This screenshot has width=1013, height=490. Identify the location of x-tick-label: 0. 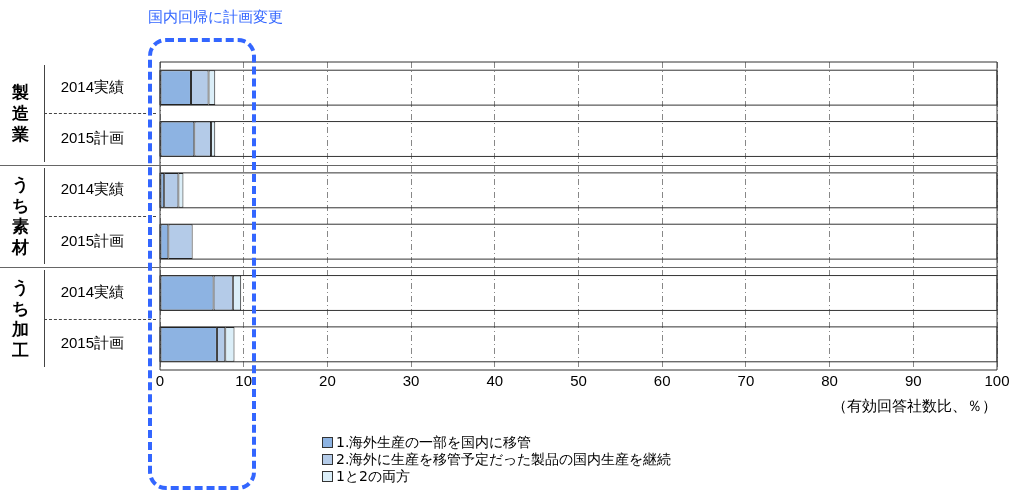
(160, 381).